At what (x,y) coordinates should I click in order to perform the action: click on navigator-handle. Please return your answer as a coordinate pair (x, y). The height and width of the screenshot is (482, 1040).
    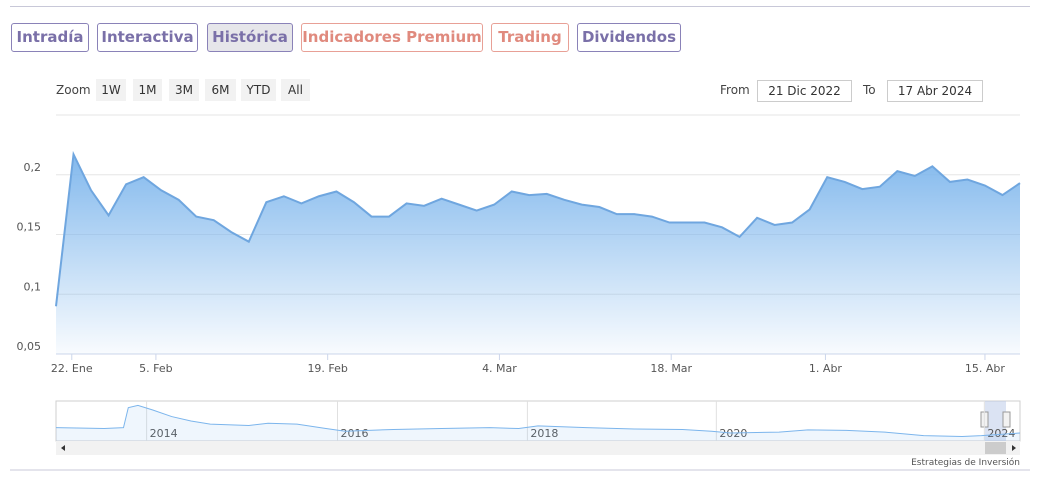
    Looking at the image, I should click on (1006, 419).